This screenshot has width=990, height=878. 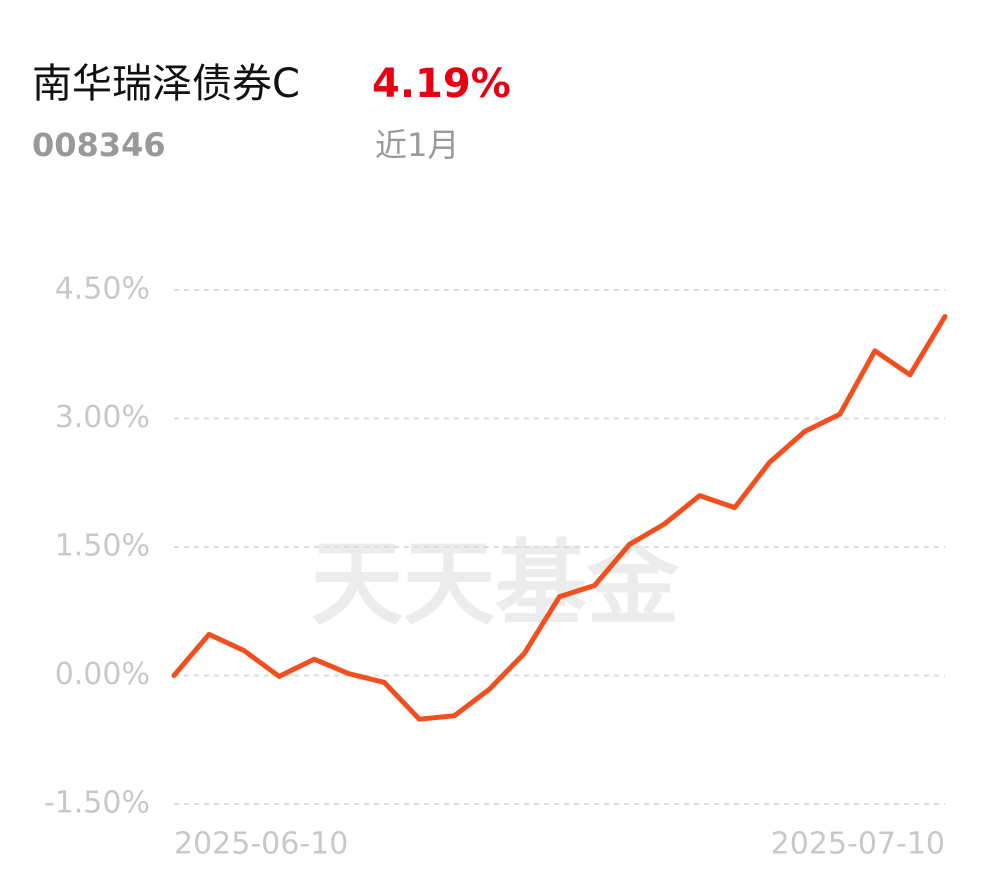 What do you see at coordinates (495, 583) in the screenshot?
I see `watermark: 天天基金` at bounding box center [495, 583].